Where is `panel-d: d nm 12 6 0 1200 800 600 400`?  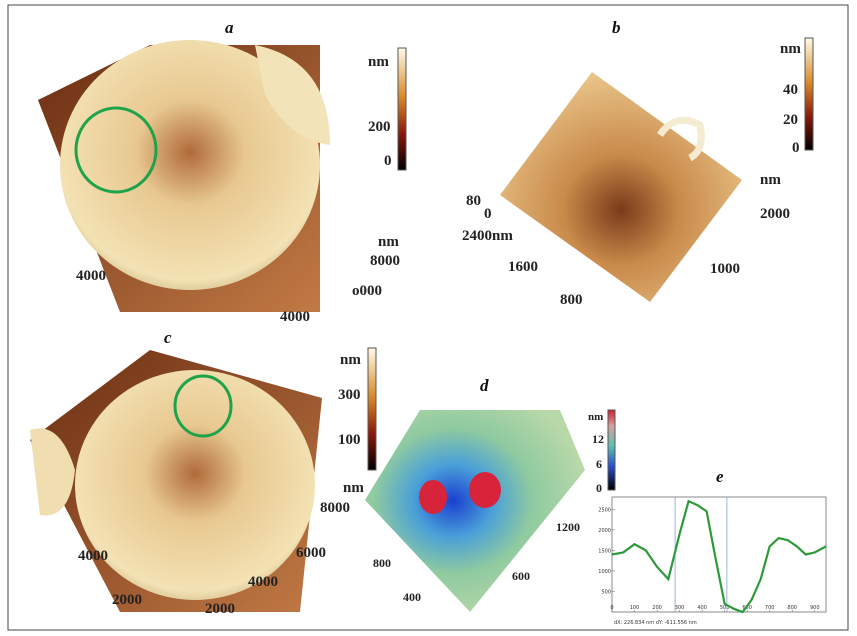
panel-d: d nm 12 6 0 1200 800 600 400 is located at coordinates (490, 494).